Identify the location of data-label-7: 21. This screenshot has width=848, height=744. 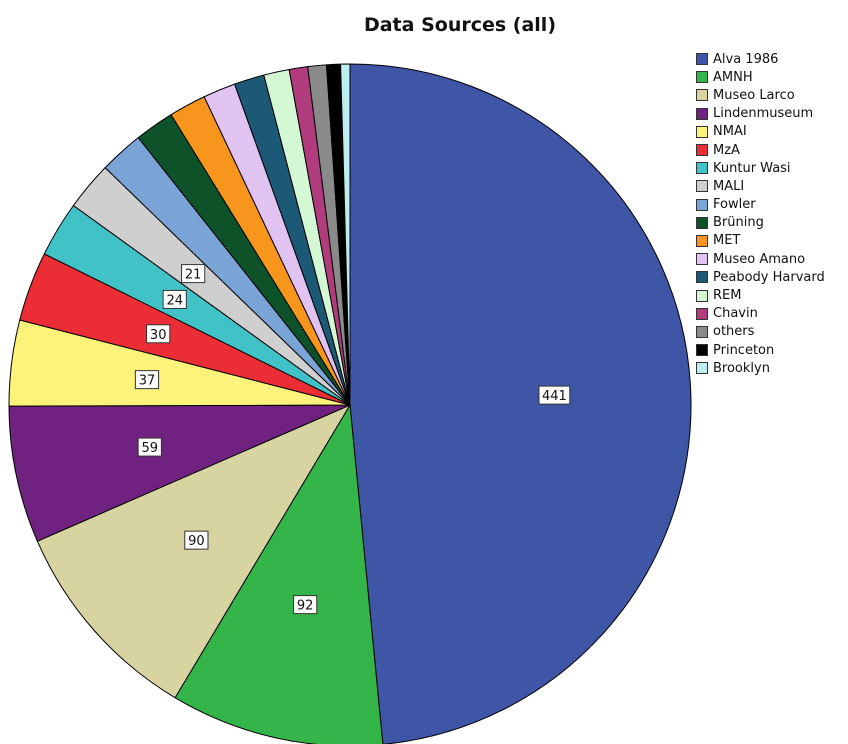
(193, 274).